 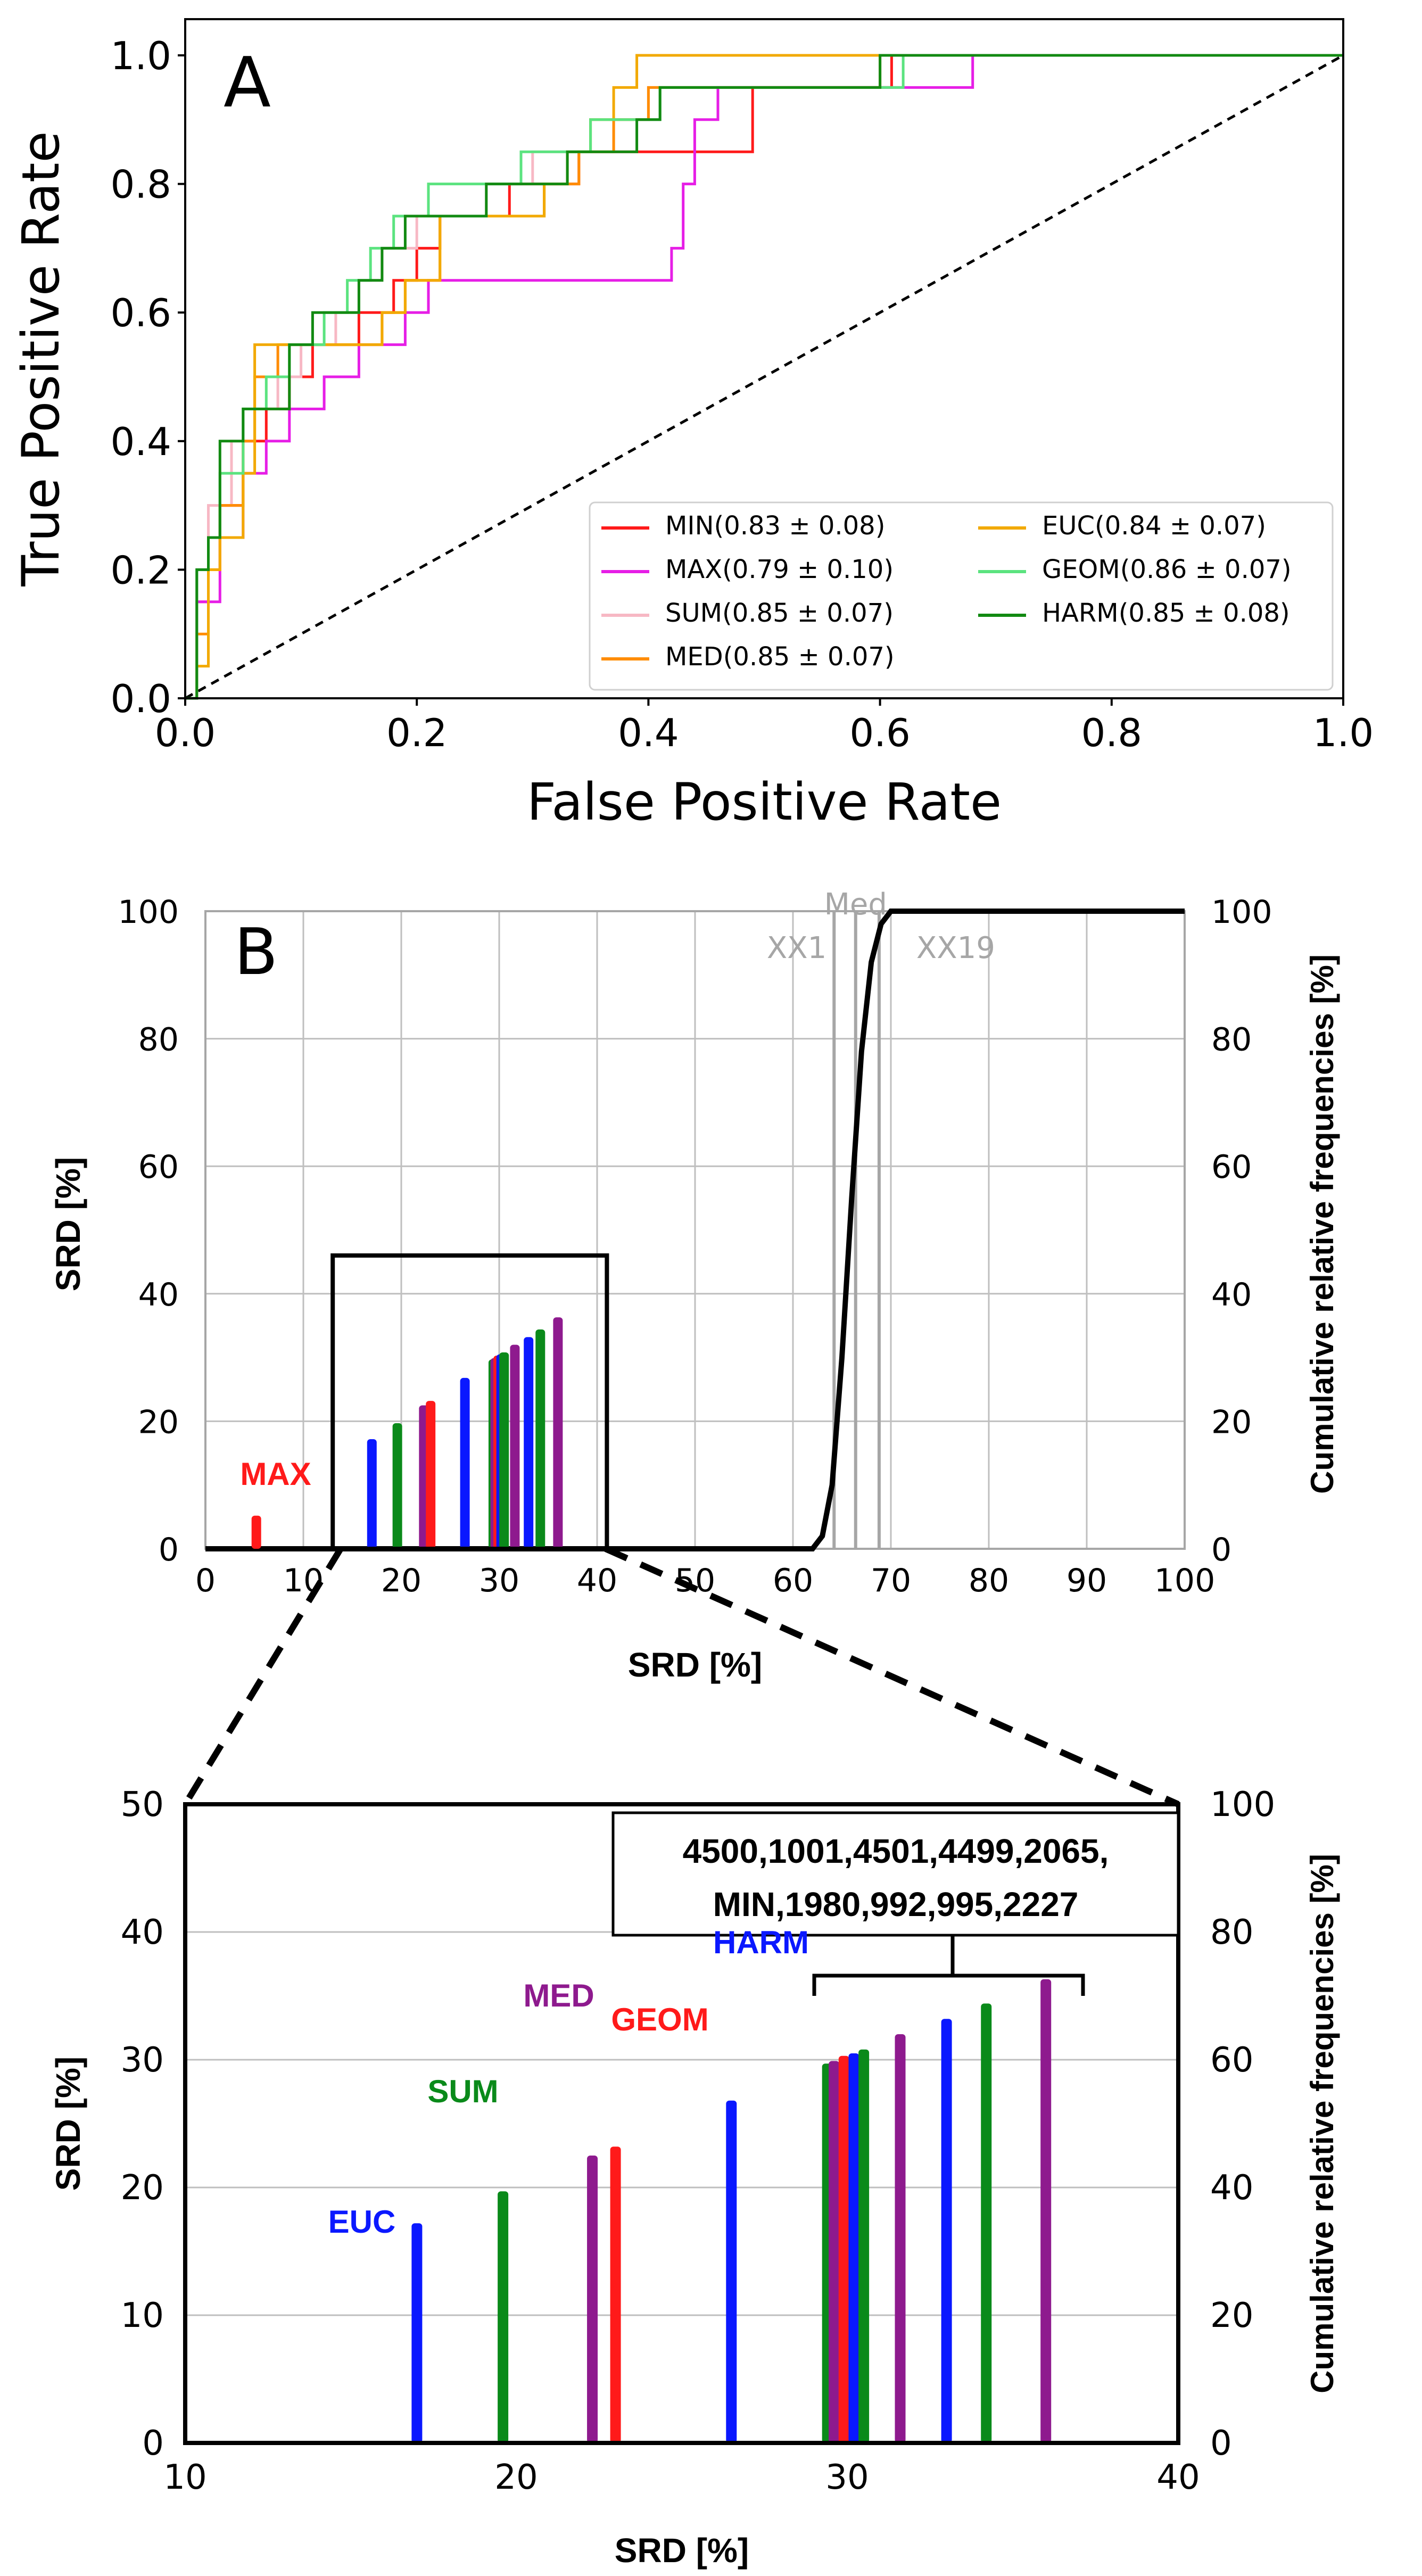 What do you see at coordinates (779, 613) in the screenshot?
I see `legend-label-sum: SUM(0.85 ± 0.07)` at bounding box center [779, 613].